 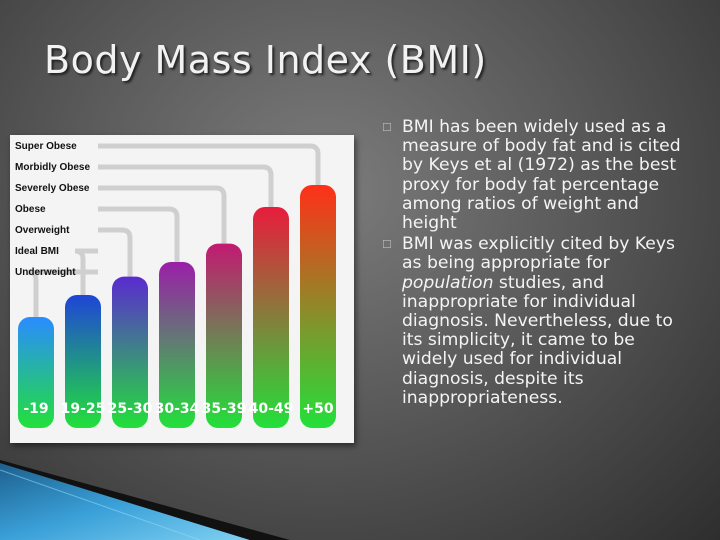 I want to click on bar-category-label: 40-49, so click(x=271, y=409).